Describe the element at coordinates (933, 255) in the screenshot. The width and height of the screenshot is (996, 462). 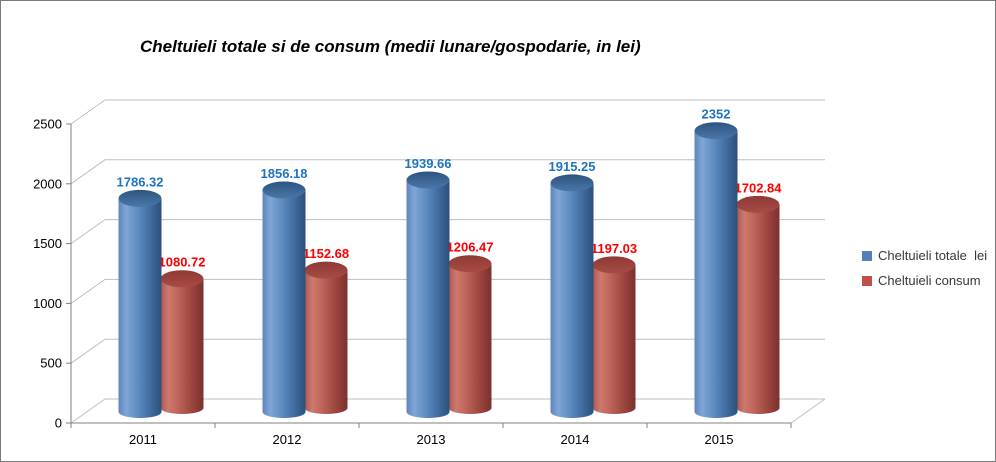
I see `legend-label-totale: Cheltuieli totale lei` at that location.